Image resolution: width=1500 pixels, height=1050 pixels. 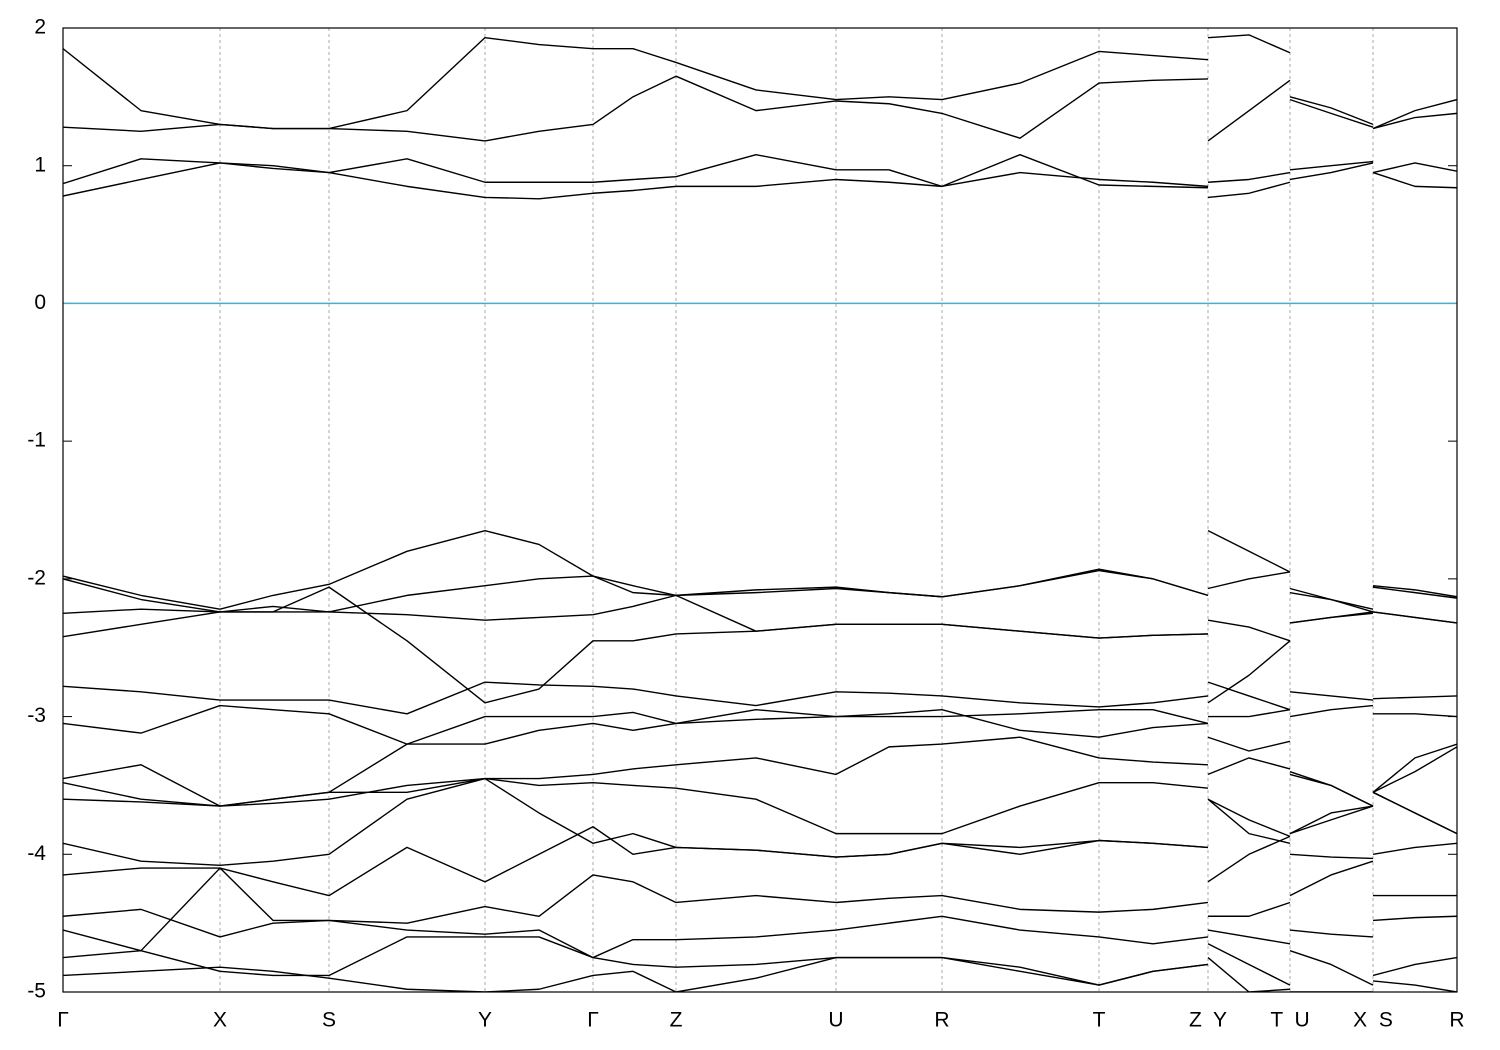 What do you see at coordinates (36, 577) in the screenshot?
I see `y-tick-label: -2` at bounding box center [36, 577].